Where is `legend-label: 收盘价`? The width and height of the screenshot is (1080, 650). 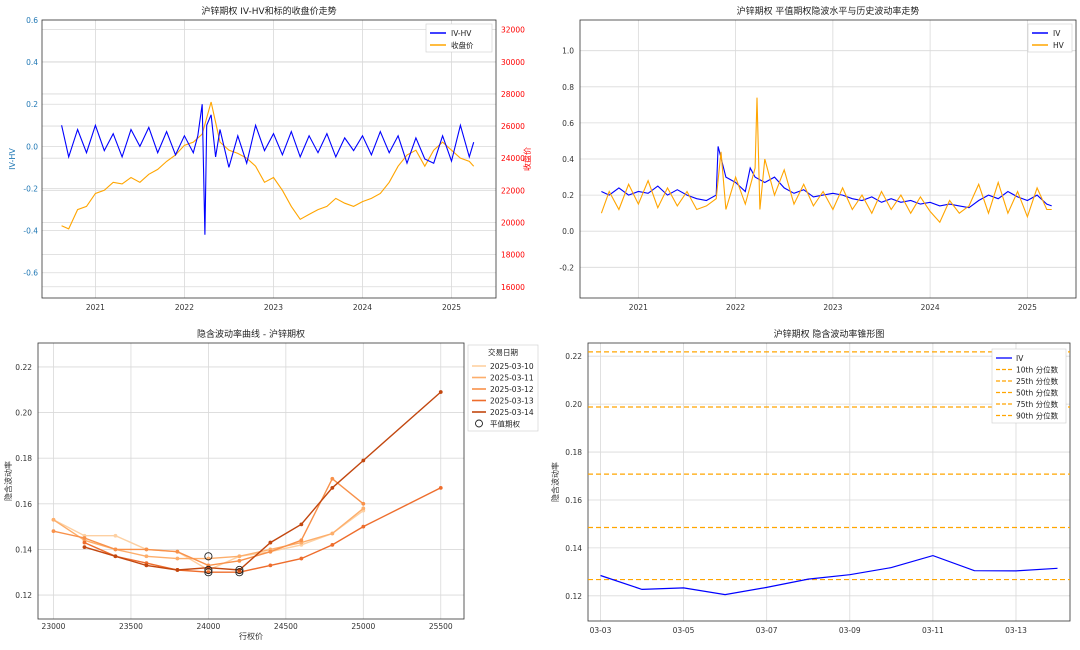 legend-label: 收盘价 is located at coordinates (462, 45).